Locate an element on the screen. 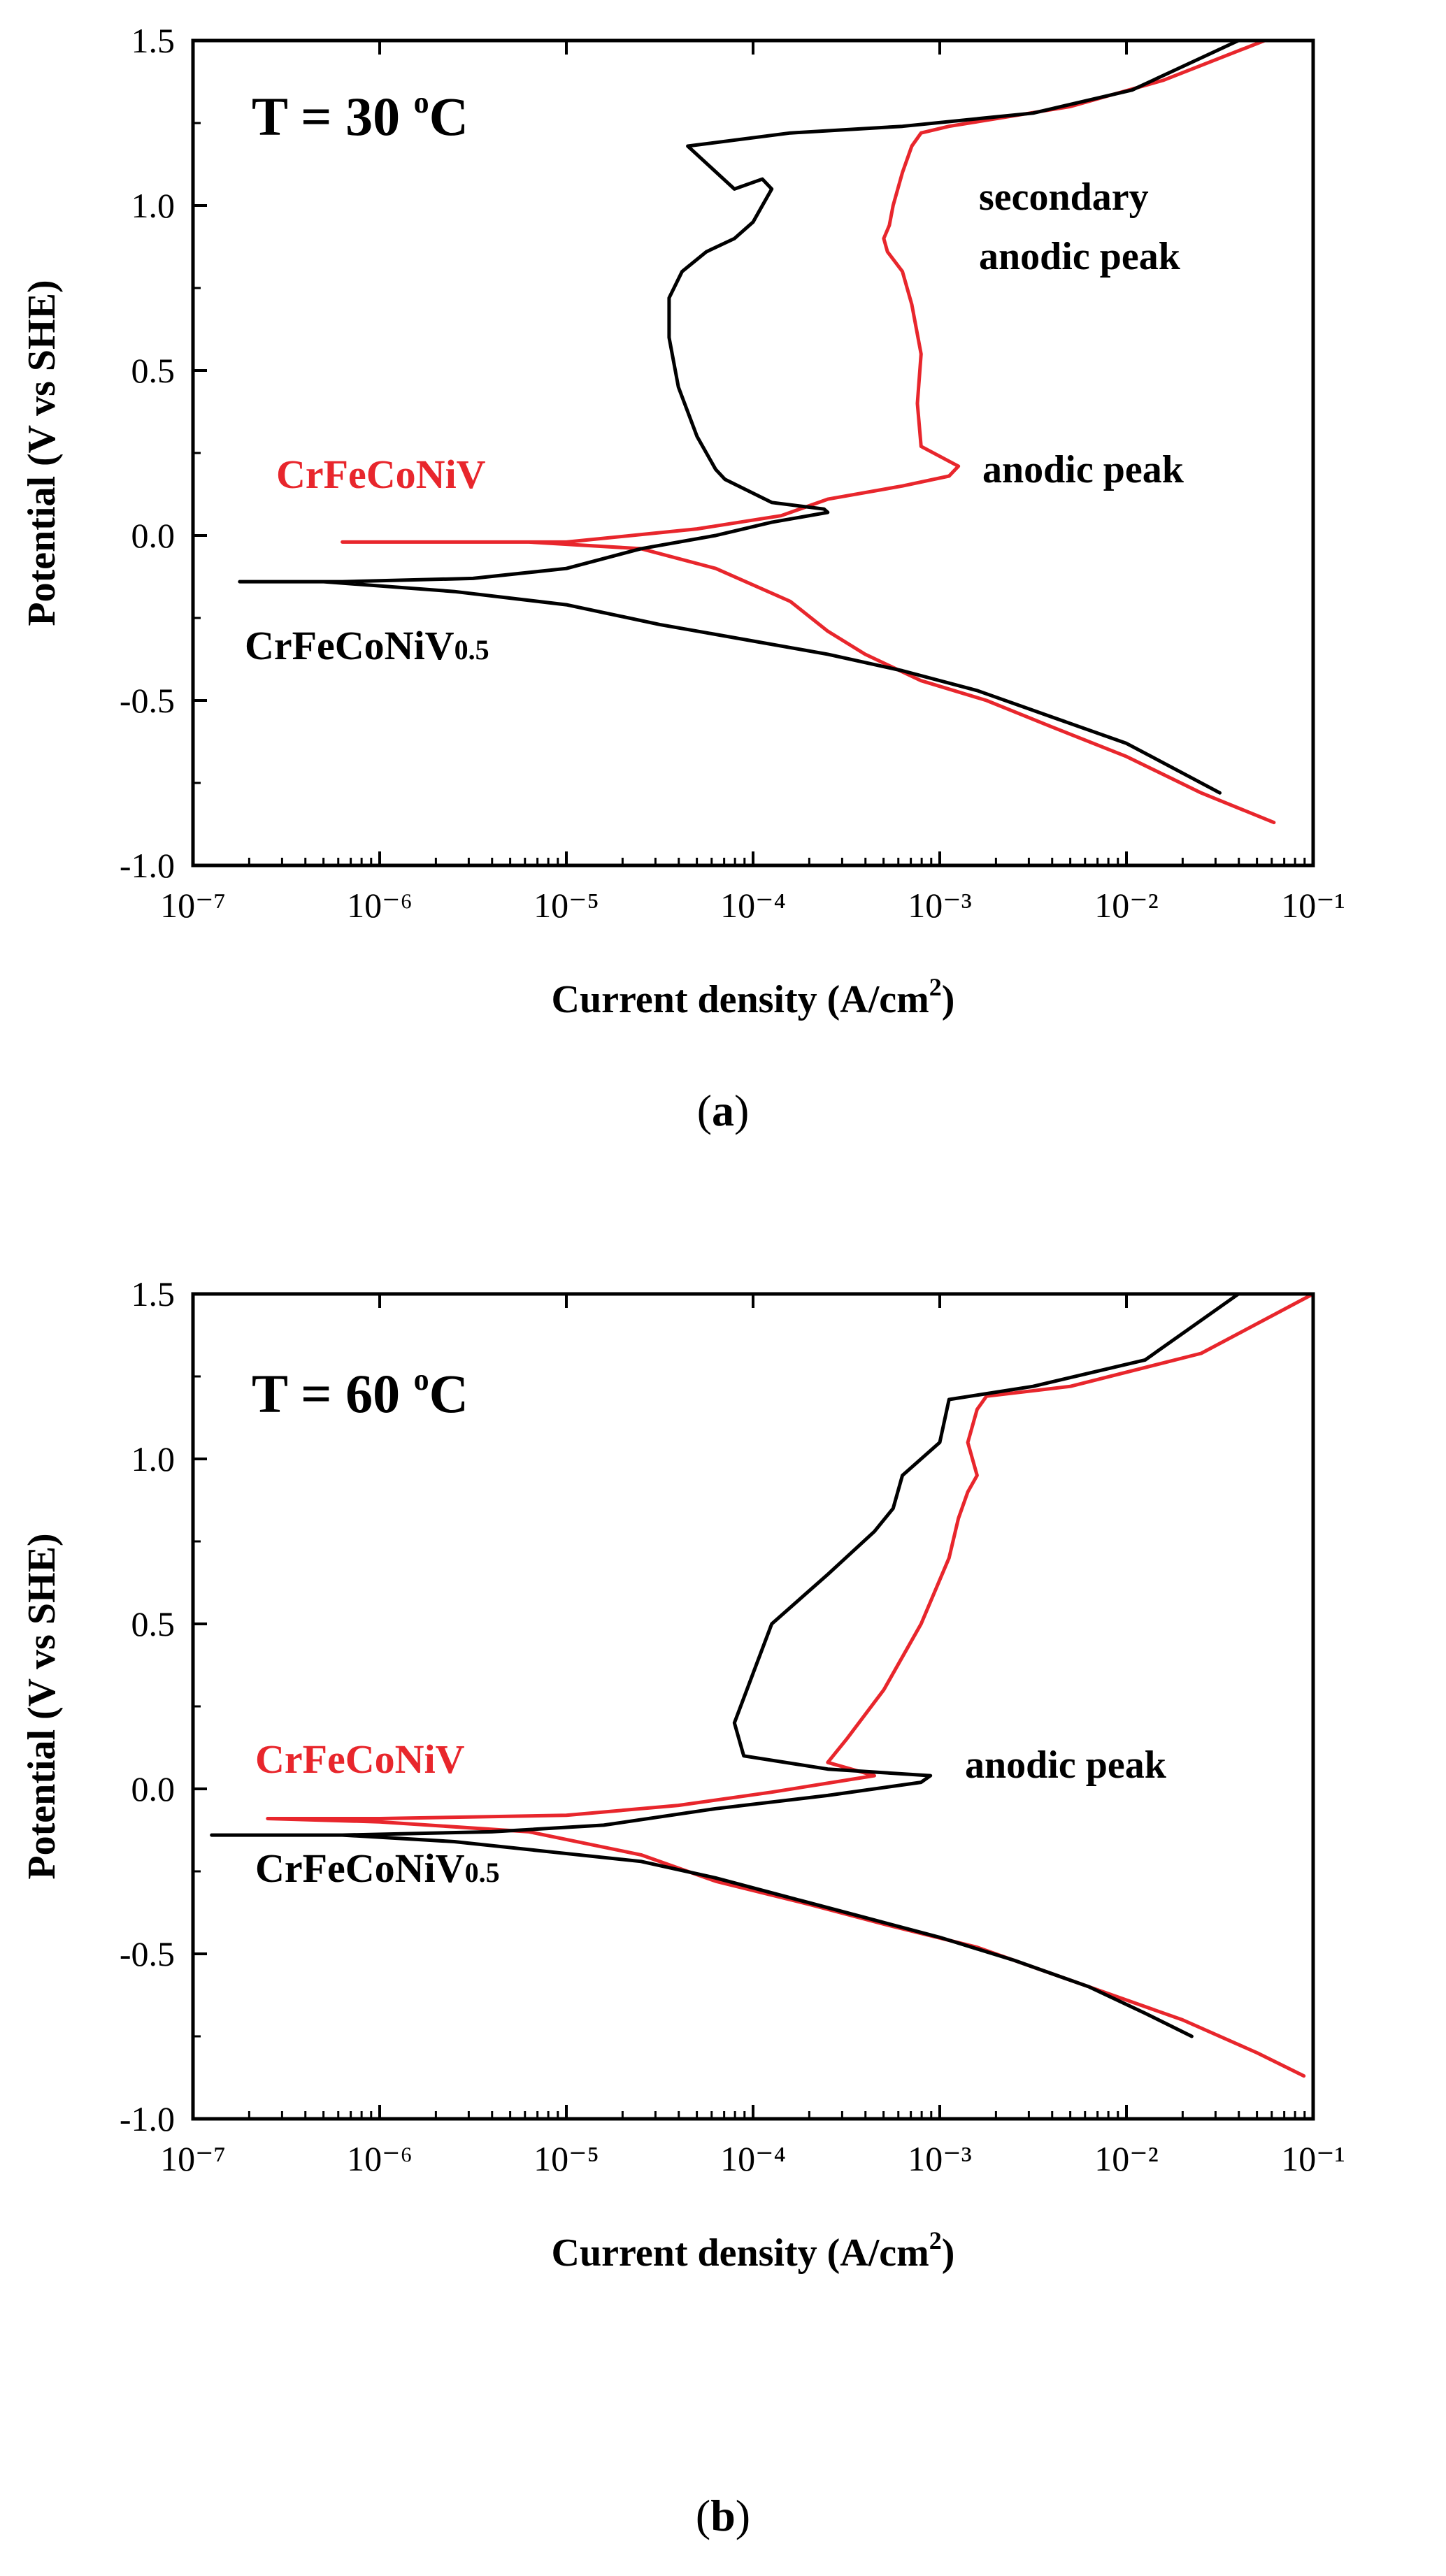 This screenshot has height=2576, width=1446. temperature-label: T = 60 oC is located at coordinates (360, 1393).